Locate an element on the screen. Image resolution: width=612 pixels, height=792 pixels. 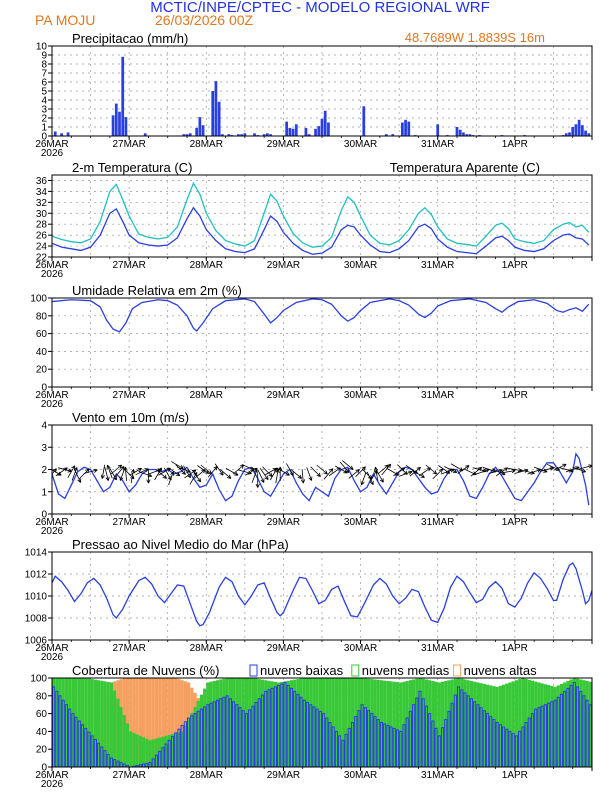
y-tick-label: 7 is located at coordinates (44, 74).